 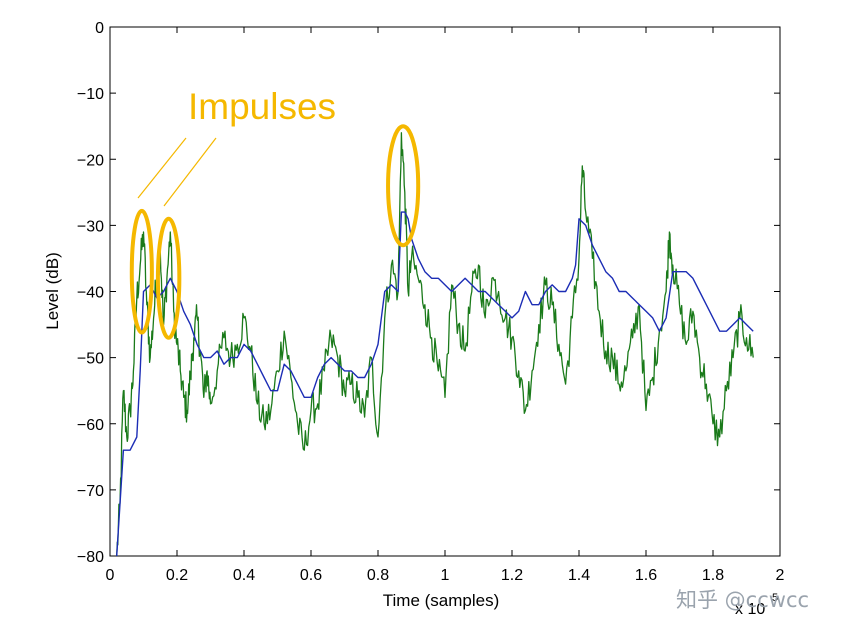 I want to click on x-tick-label: 0.6, so click(x=311, y=575).